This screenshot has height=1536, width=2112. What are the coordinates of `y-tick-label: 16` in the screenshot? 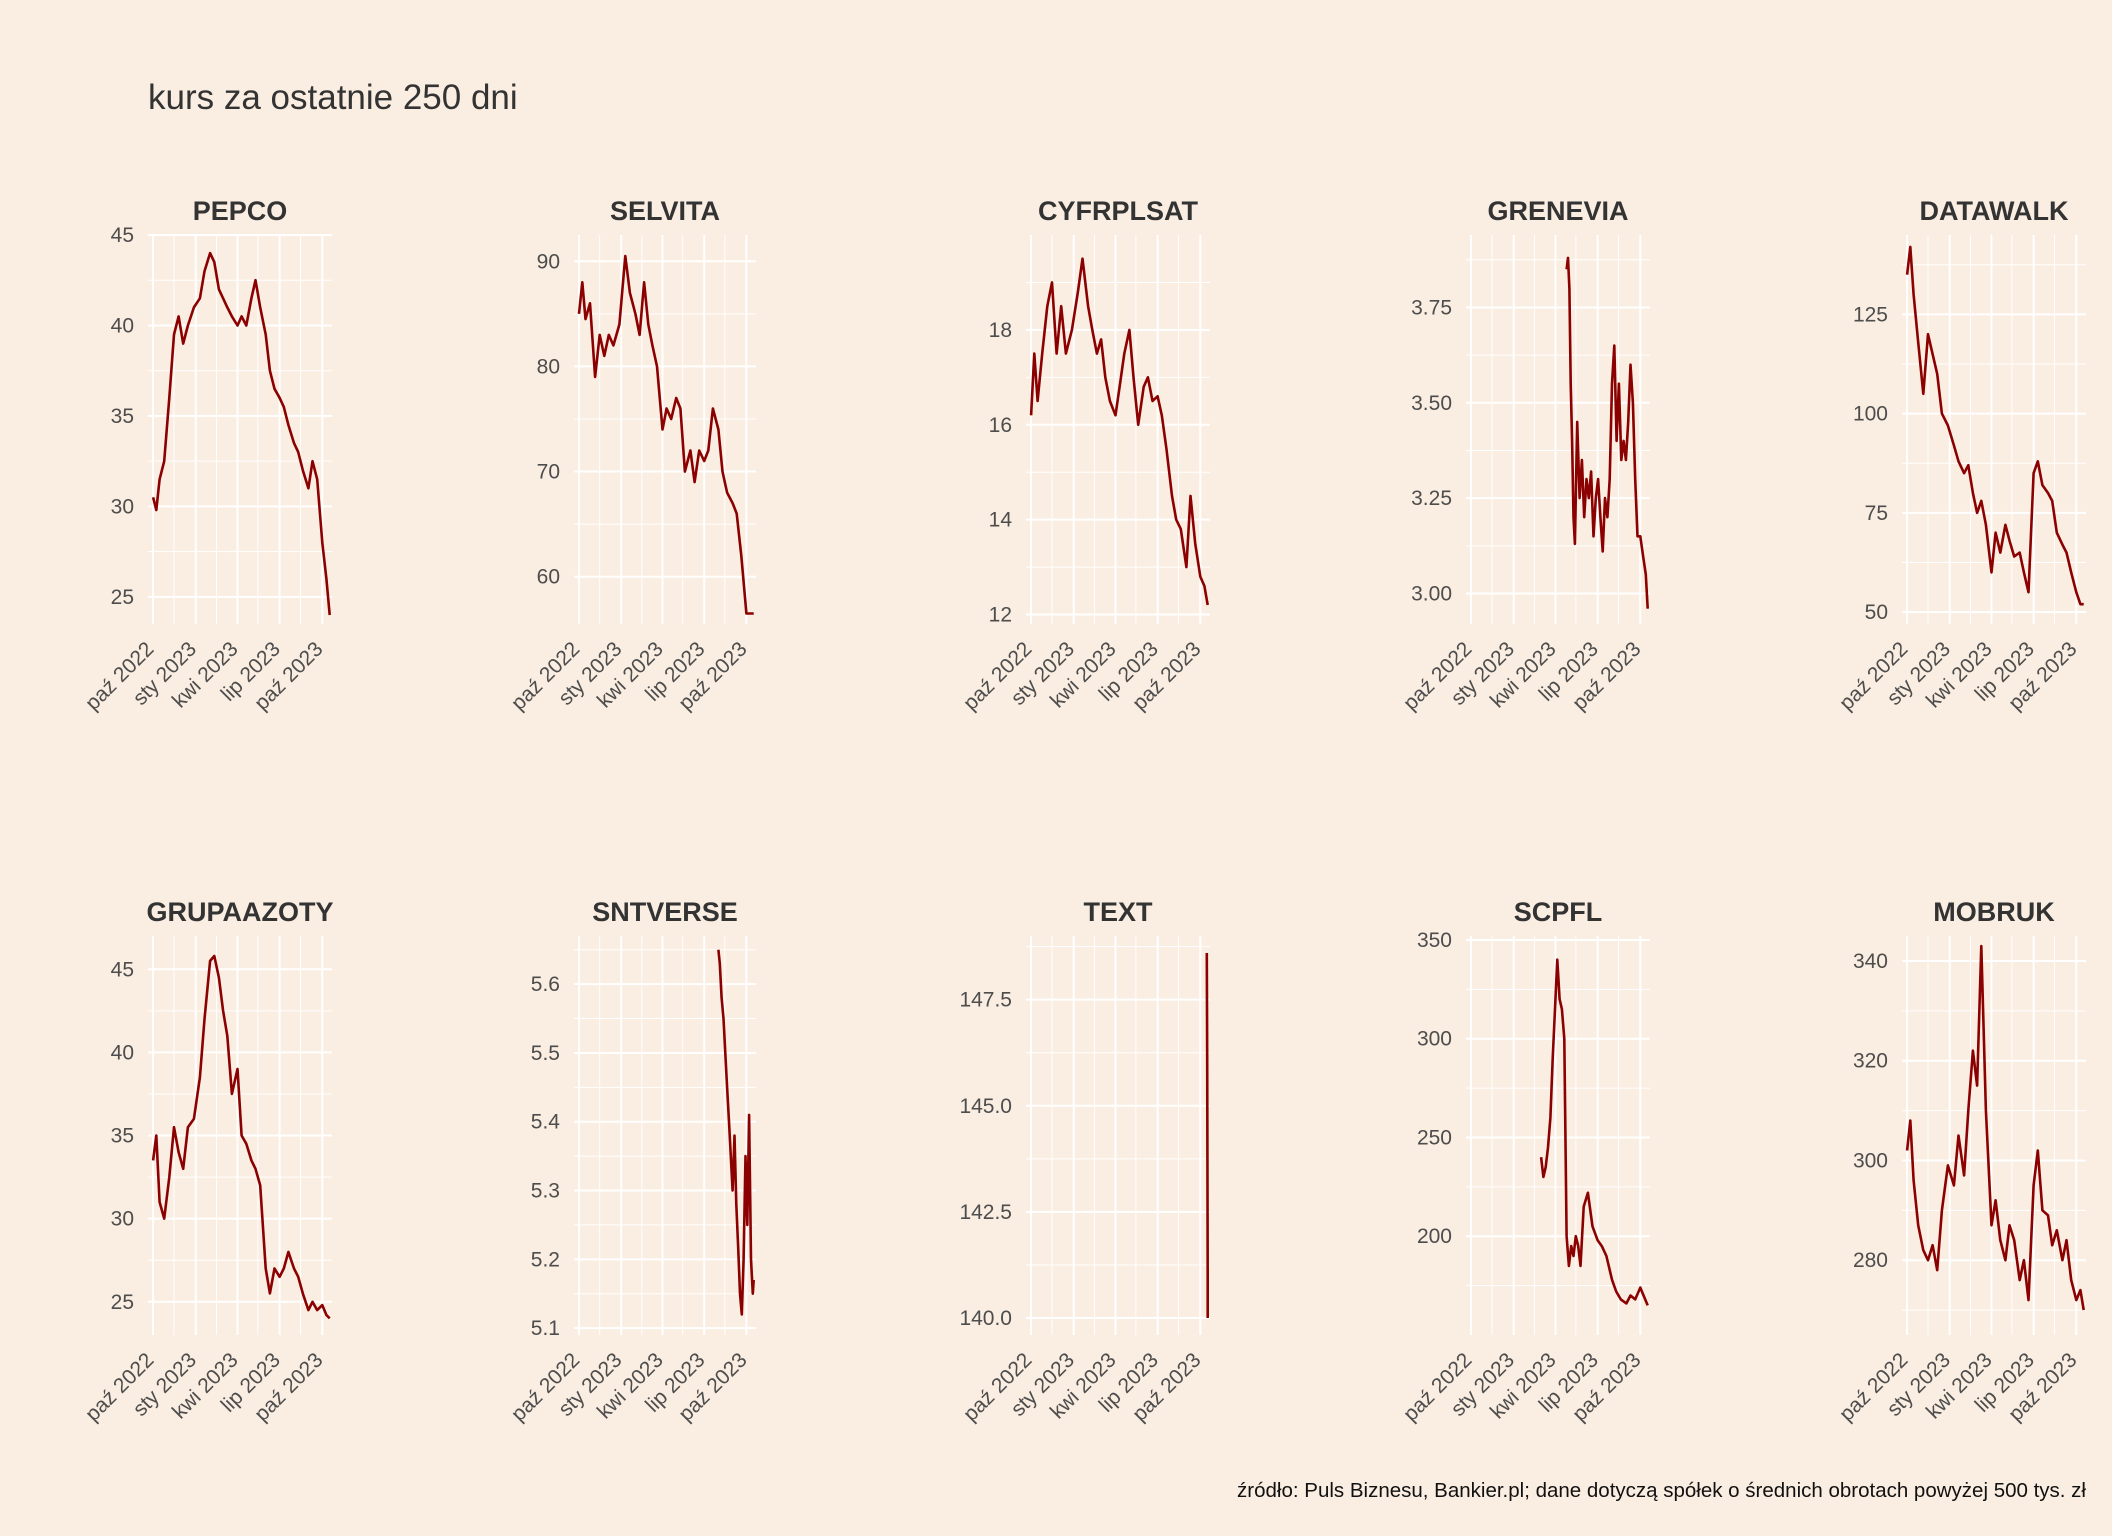 It's located at (1000, 425).